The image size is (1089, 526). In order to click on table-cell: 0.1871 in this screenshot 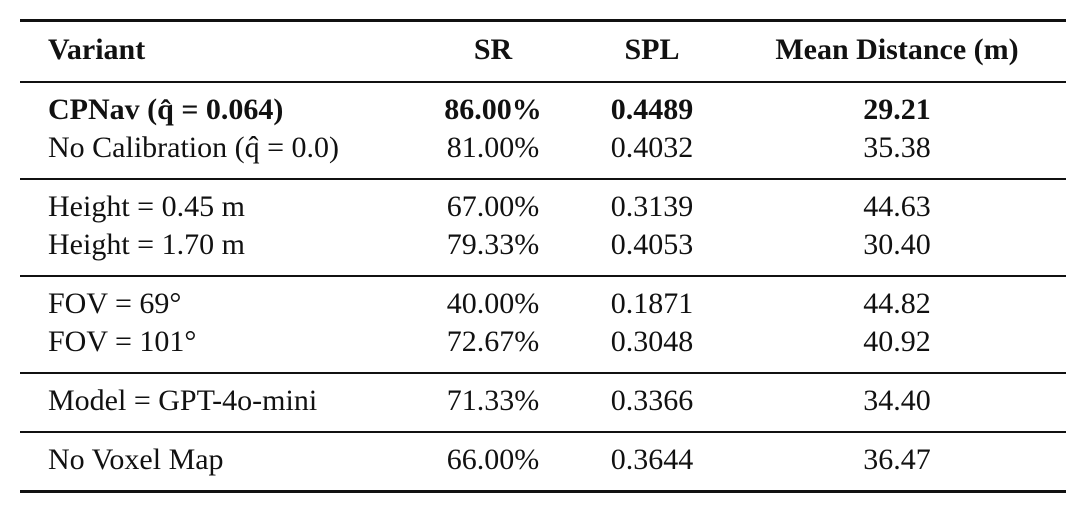, I will do `click(652, 303)`.